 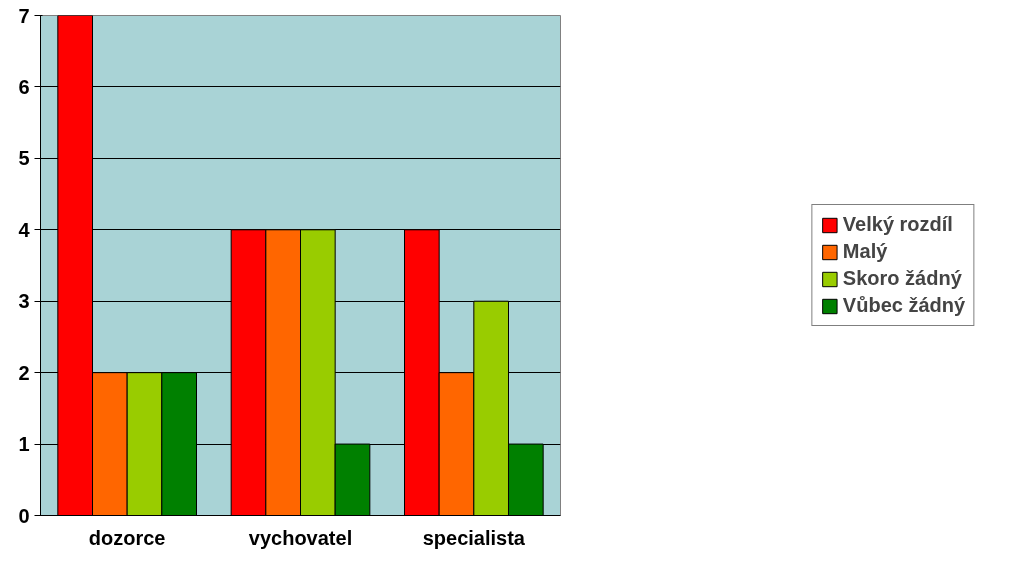 I want to click on y-tick-label: 5, so click(x=24, y=158).